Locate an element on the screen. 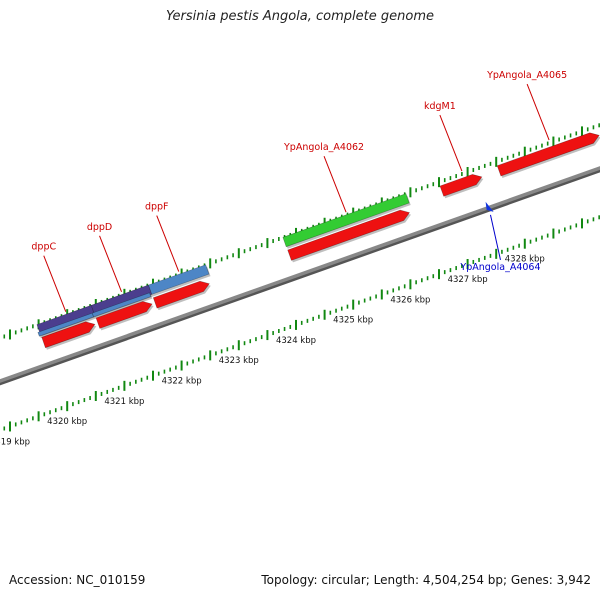 Image resolution: width=600 pixels, height=600 pixels. ypangola-a4064-reverse-marker is located at coordinates (489, 206).